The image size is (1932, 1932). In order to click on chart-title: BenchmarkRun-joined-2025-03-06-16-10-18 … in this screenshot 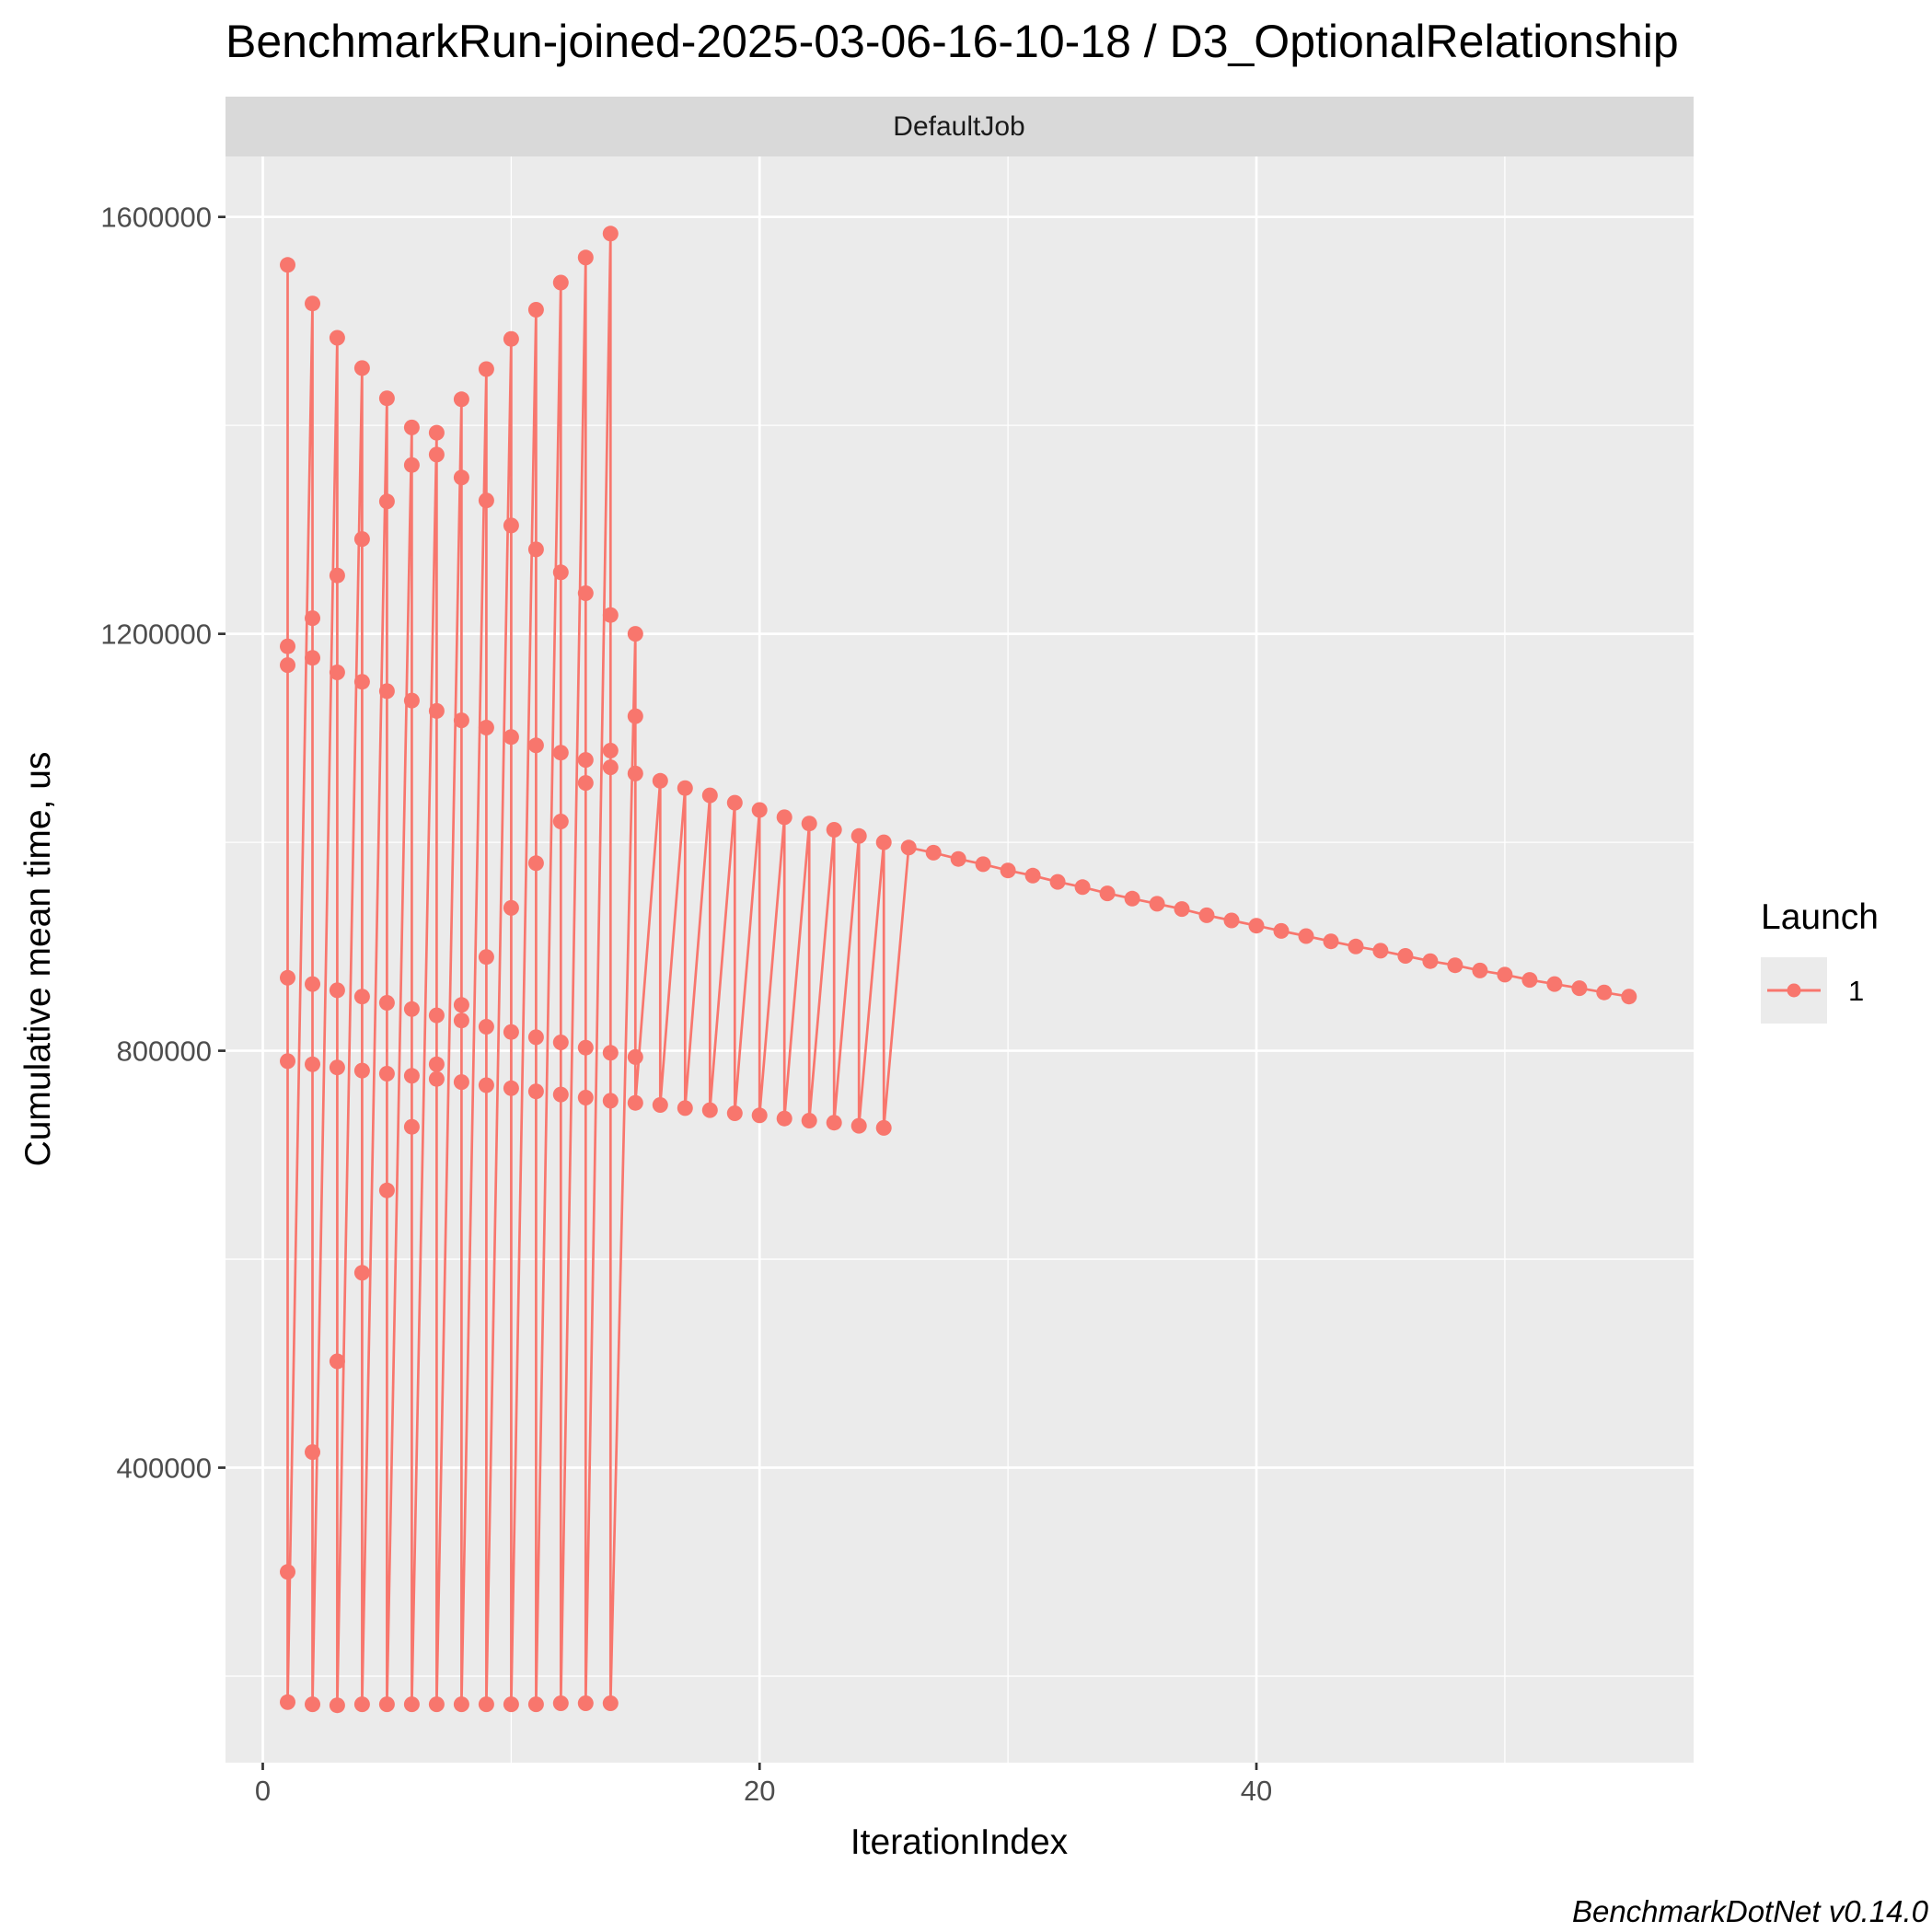, I will do `click(953, 42)`.